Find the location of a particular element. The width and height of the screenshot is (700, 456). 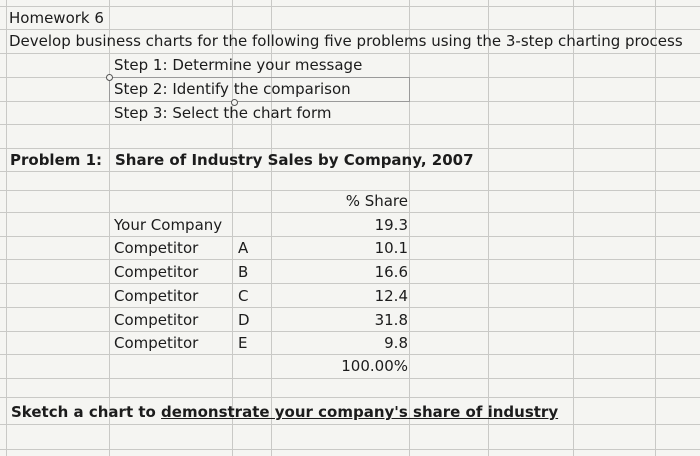

step-3-label: Step 3: is located at coordinates (141, 113).